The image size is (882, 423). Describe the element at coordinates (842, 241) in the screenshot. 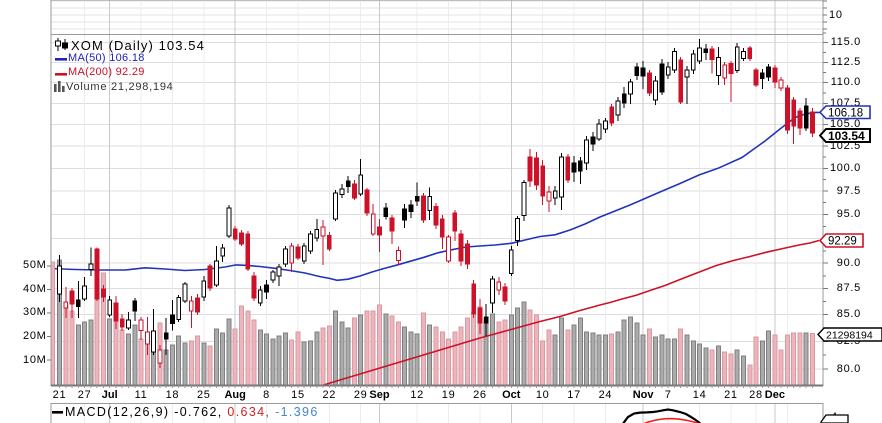

I see `svg-text: 92.29` at that location.